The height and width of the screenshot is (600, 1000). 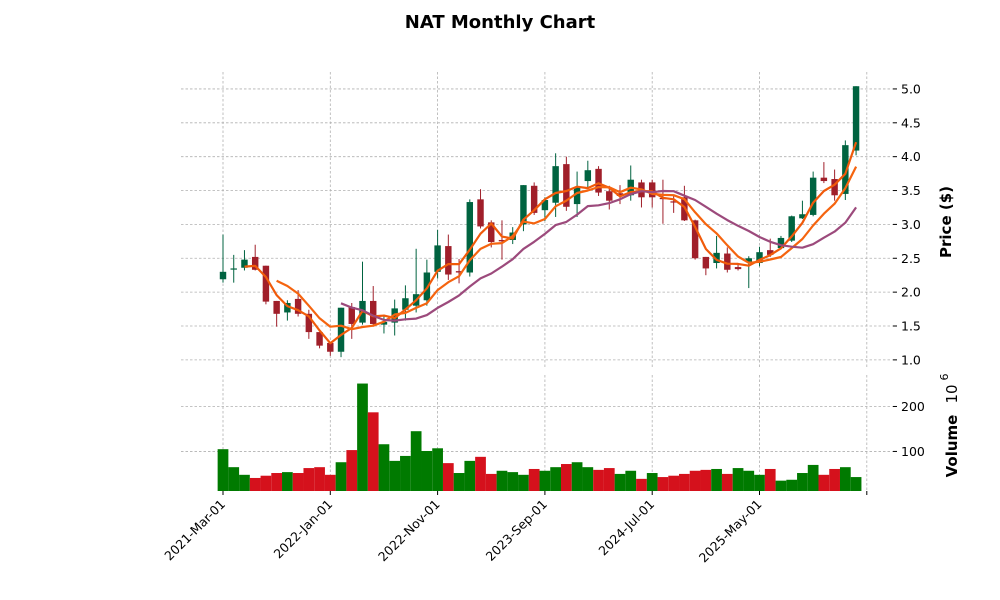 I want to click on price-tick-label: 2.0, so click(x=911, y=292).